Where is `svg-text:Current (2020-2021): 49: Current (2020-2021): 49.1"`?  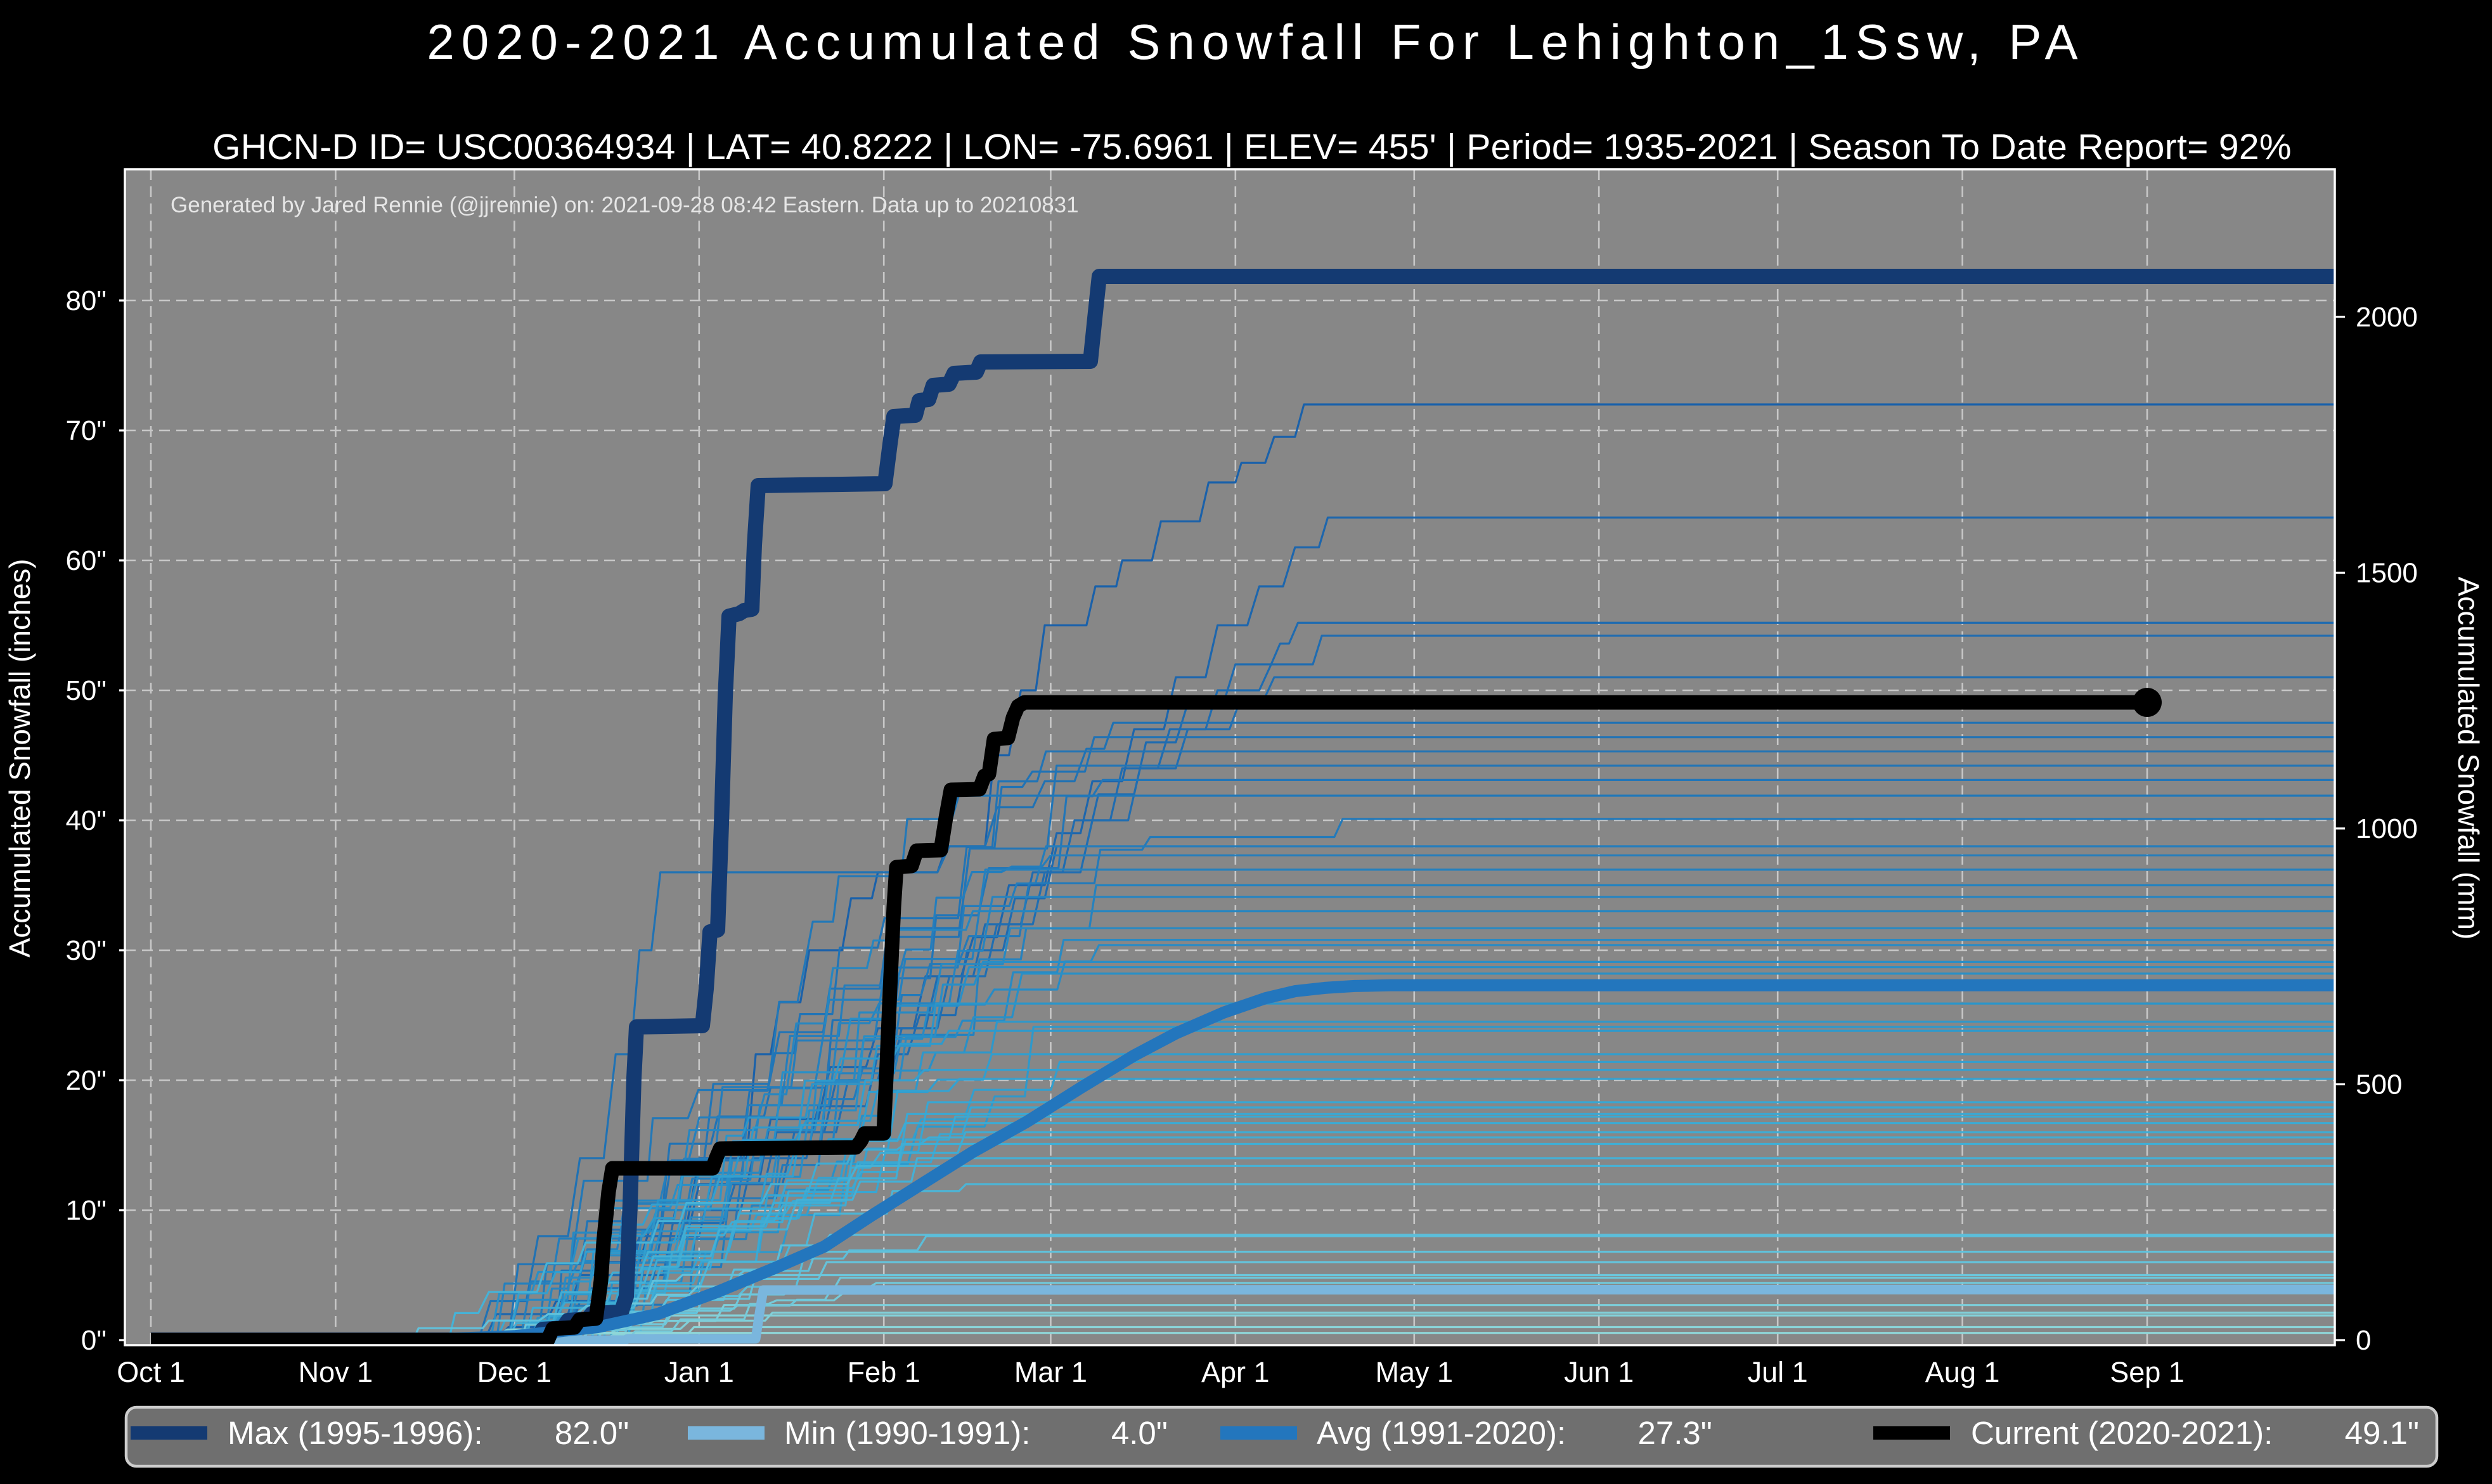
svg-text:Current (2020-2021): 49: Current (2020-2021): 49.1" is located at coordinates (2195, 1433).